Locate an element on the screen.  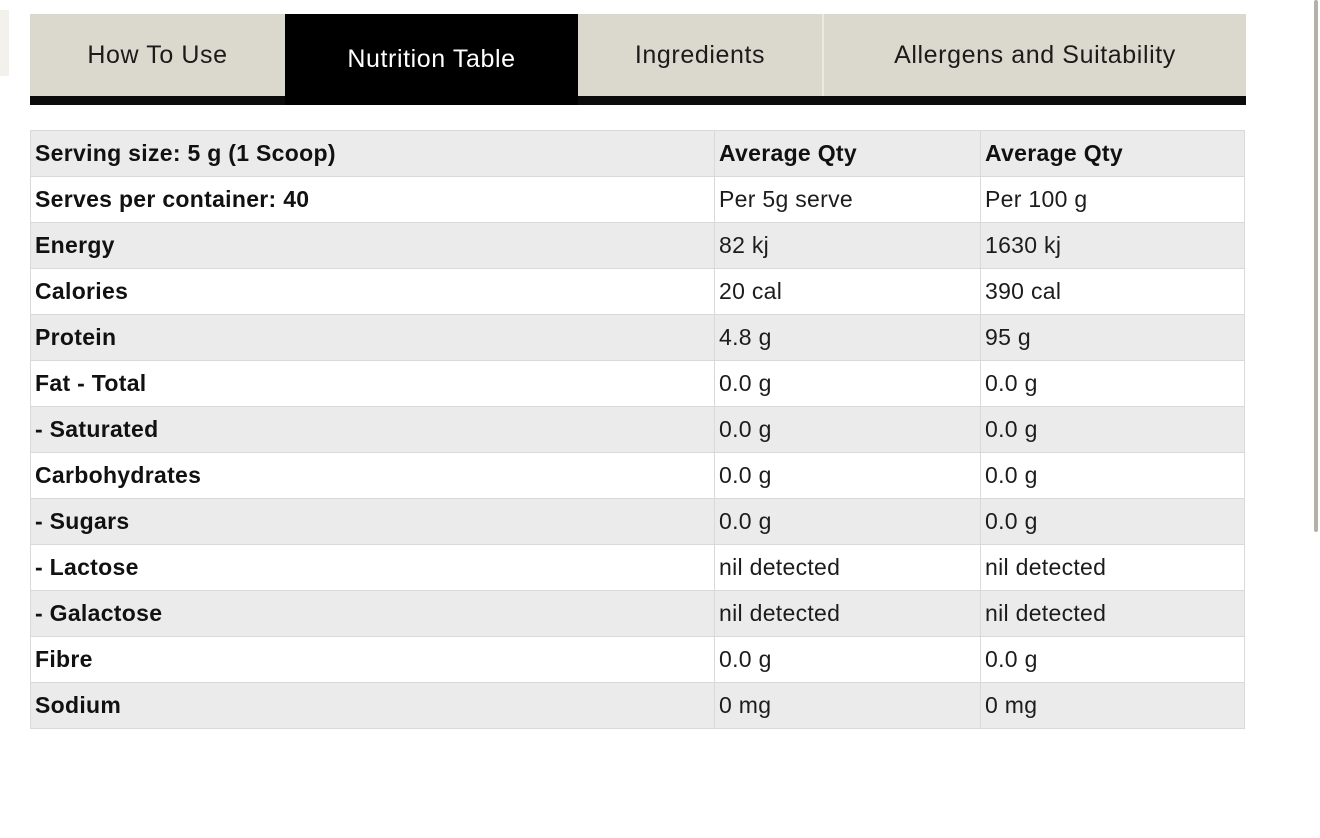
row-label: Protein is located at coordinates (372, 337).